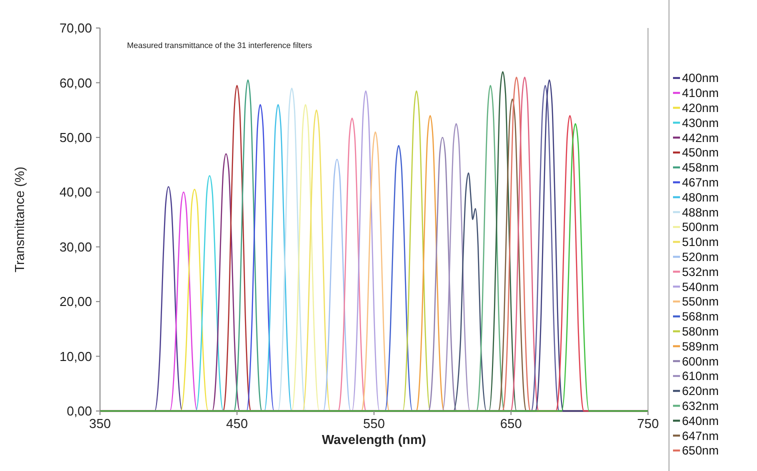 This screenshot has width=757, height=471. I want to click on legend-label: 458nm, so click(700, 167).